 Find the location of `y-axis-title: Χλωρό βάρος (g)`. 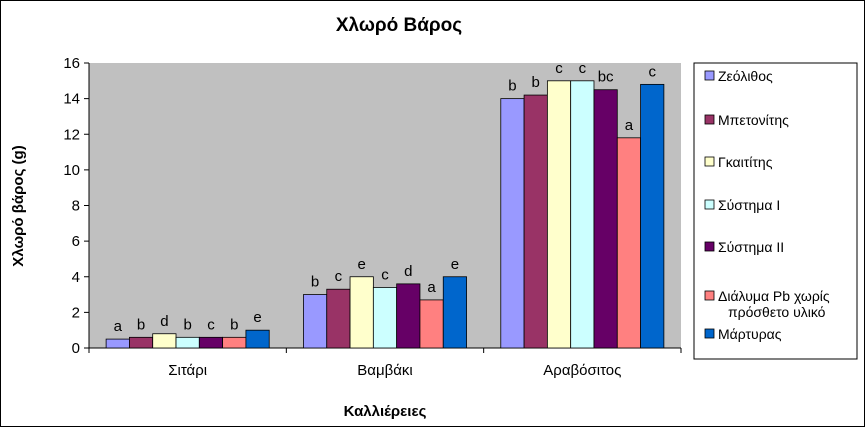

y-axis-title: Χλωρό βάρος (g) is located at coordinates (18, 205).